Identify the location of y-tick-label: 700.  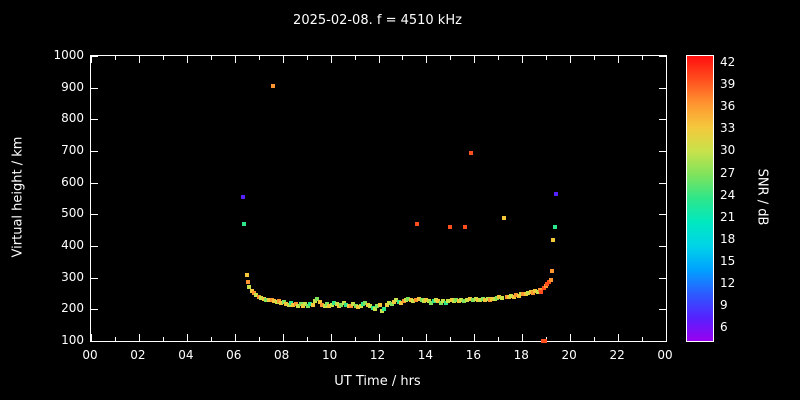
(72, 150).